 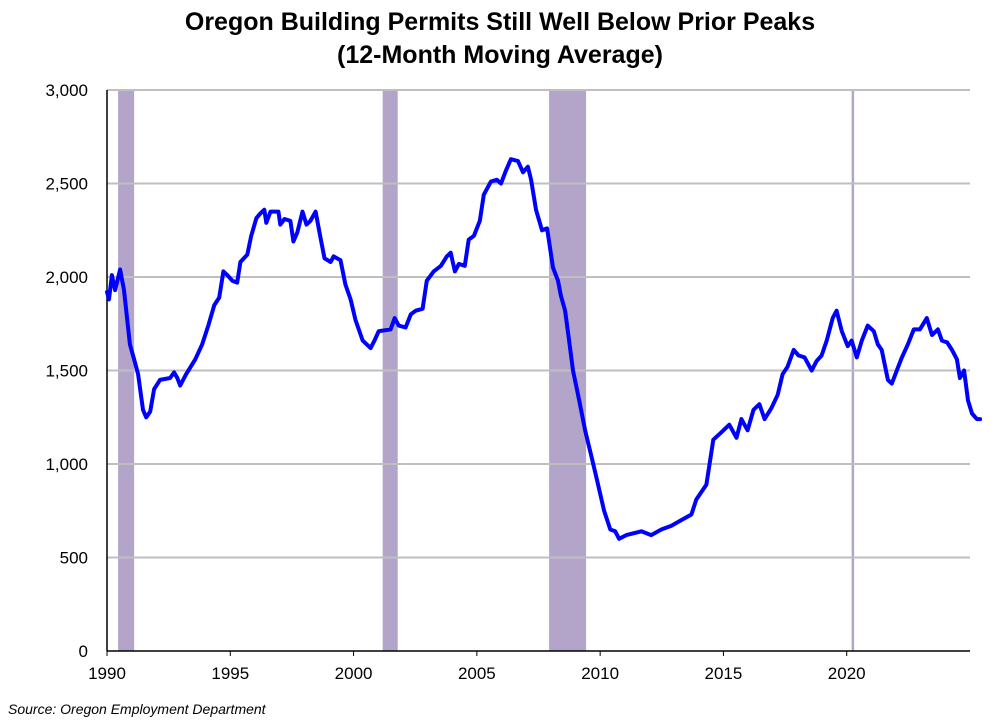 What do you see at coordinates (500, 55) in the screenshot?
I see `chart-subtitle: (12-Month Moving Average)` at bounding box center [500, 55].